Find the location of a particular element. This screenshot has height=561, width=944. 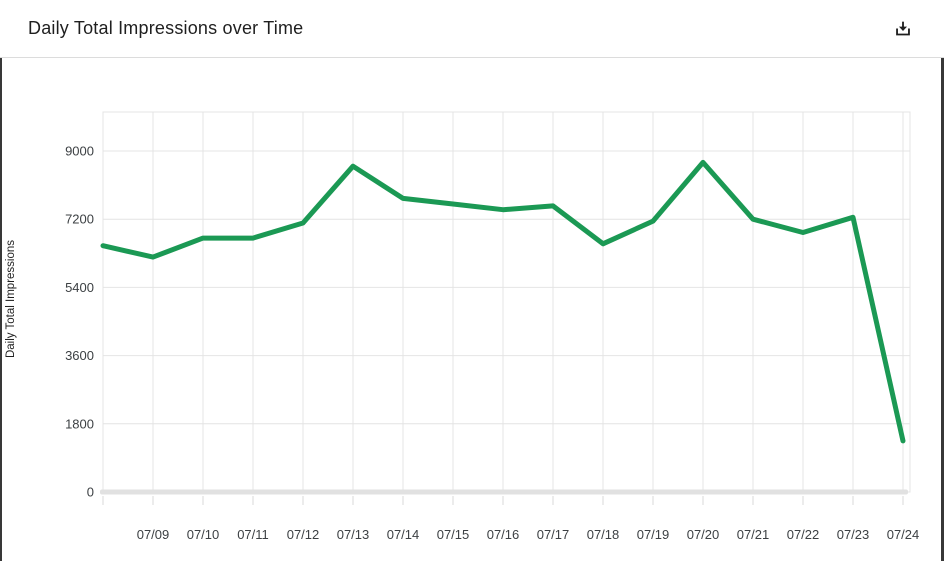

download-button is located at coordinates (903, 29).